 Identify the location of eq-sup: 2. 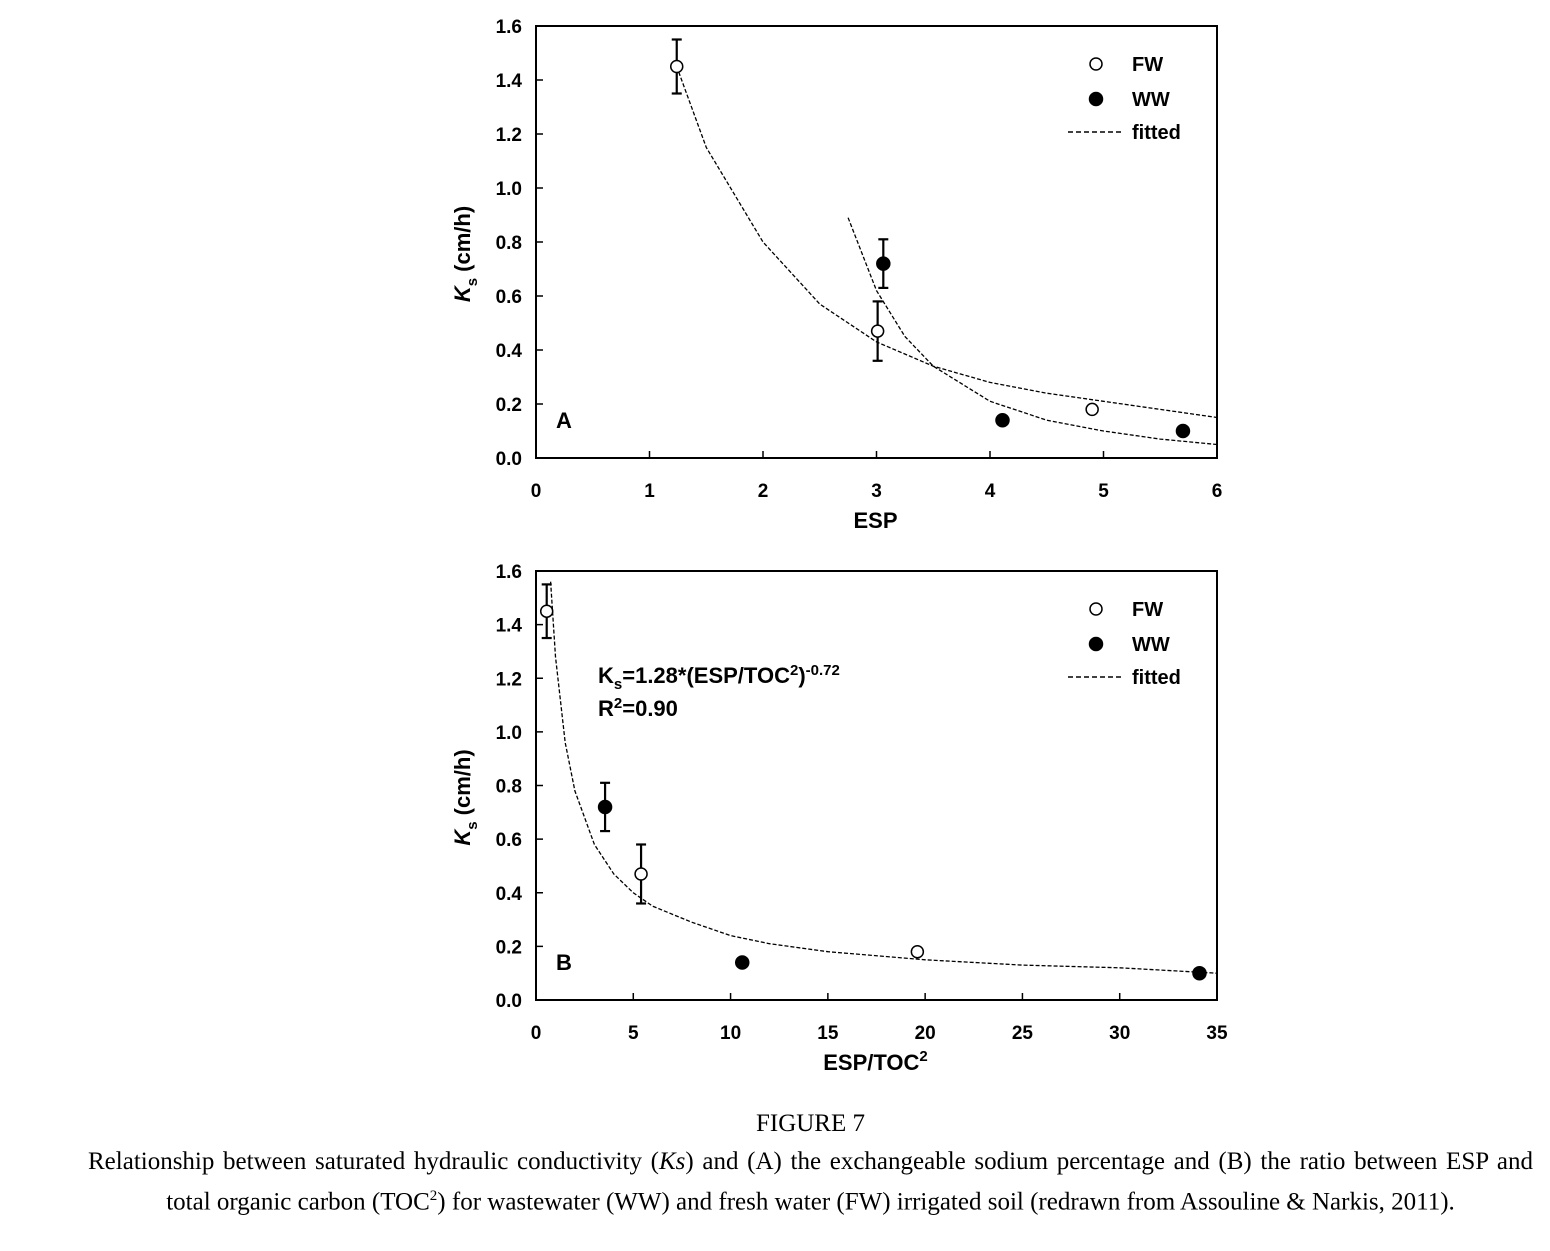
(794, 670).